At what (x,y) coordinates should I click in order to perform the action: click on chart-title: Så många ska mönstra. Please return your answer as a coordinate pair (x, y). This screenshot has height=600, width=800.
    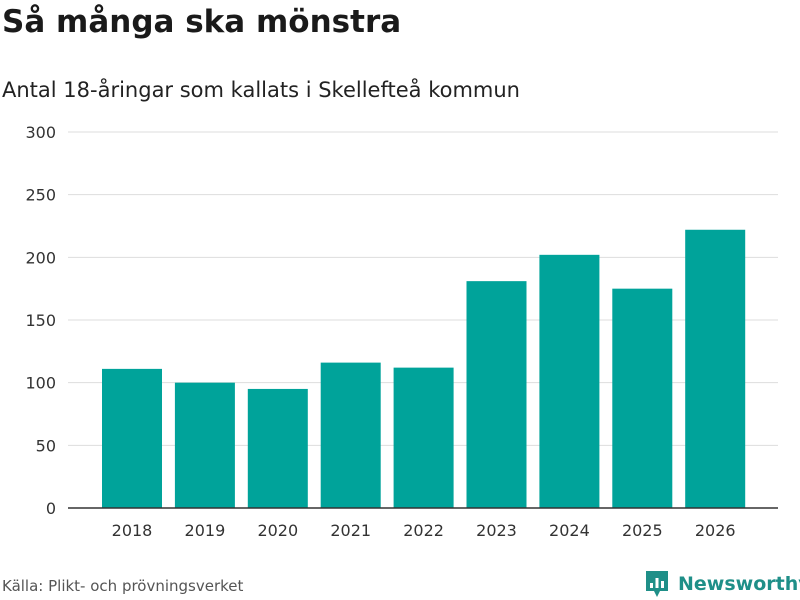
    Looking at the image, I should click on (202, 22).